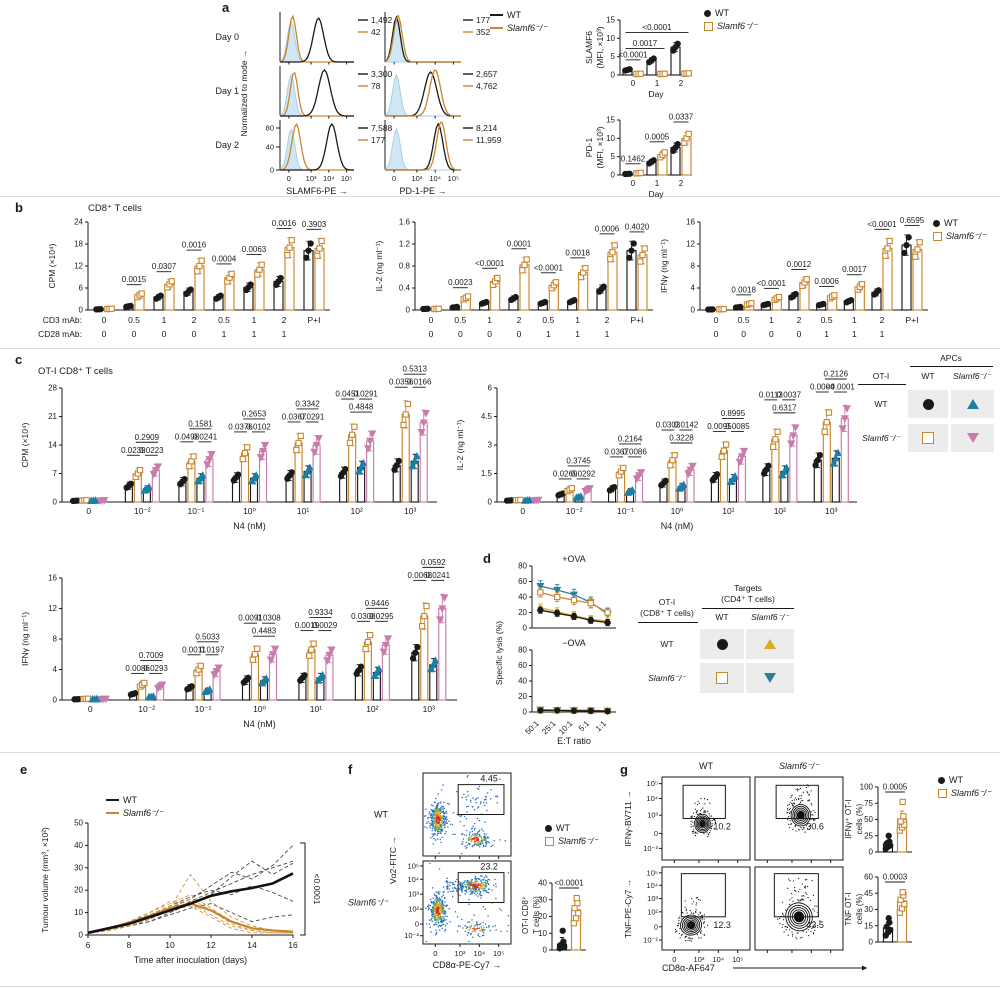 Image resolution: width=1000 pixels, height=988 pixels. Describe the element at coordinates (549, 728) in the screenshot. I see `svg-text: 25:1` at that location.